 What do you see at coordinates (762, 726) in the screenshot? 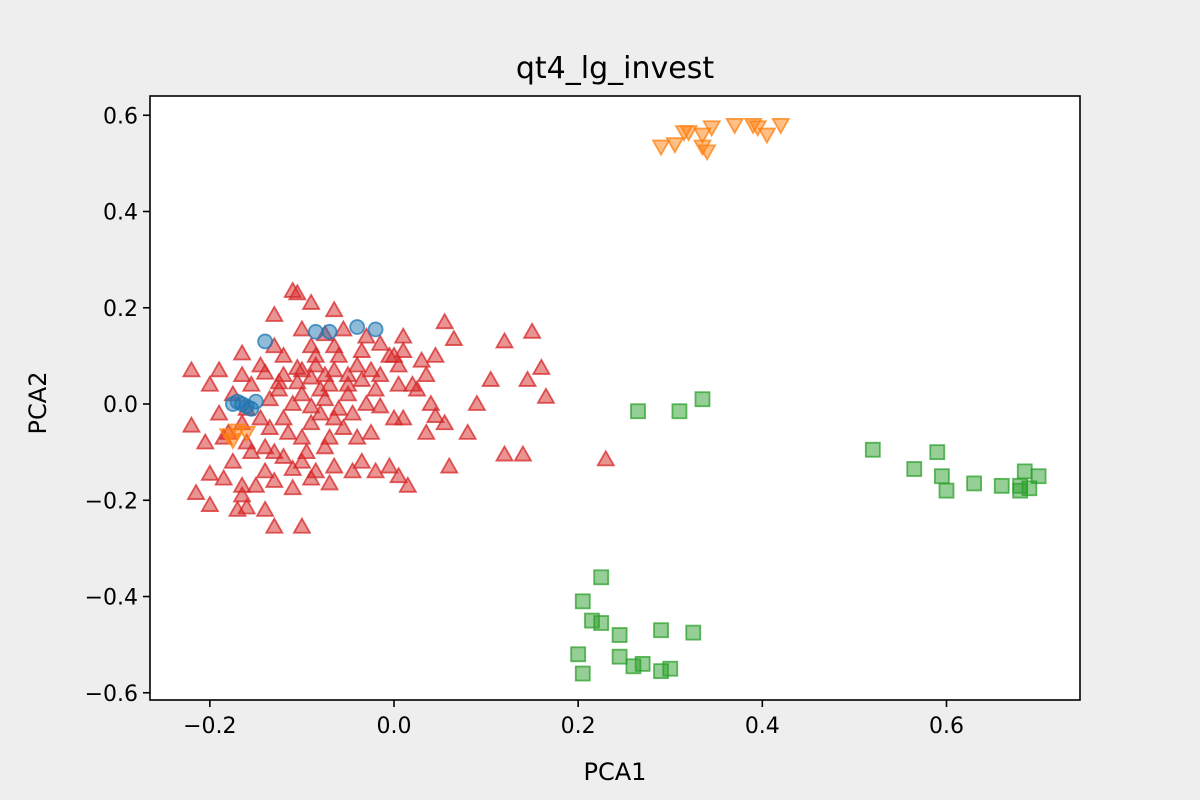
I see `x-tick-label: 0.4` at bounding box center [762, 726].